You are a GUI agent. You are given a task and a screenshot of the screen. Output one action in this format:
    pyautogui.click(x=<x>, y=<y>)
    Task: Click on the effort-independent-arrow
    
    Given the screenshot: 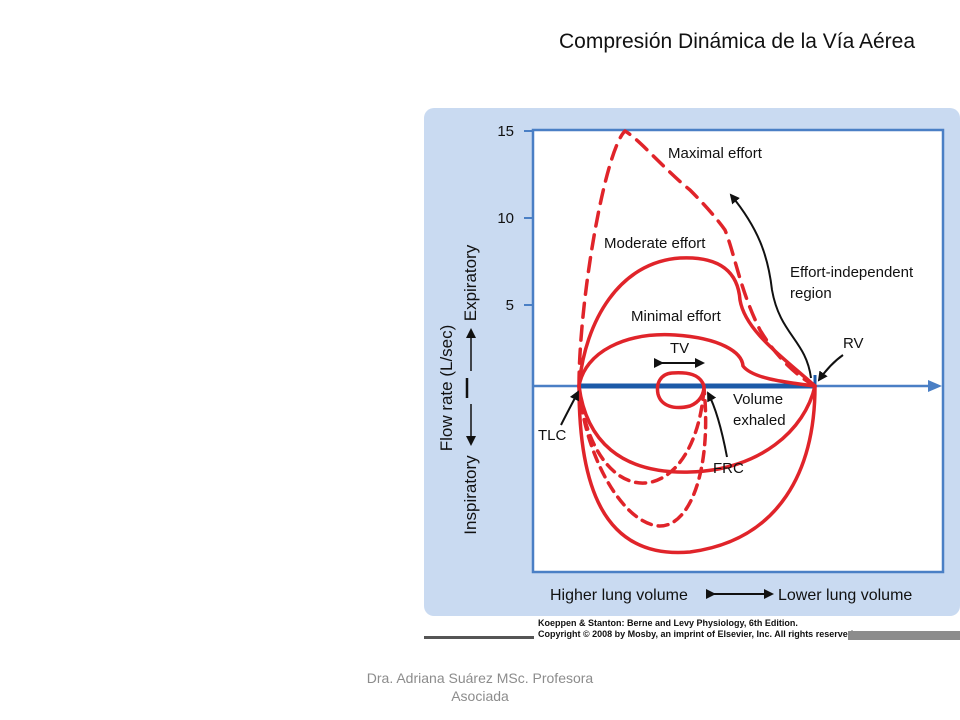 What is the action you would take?
    pyautogui.click(x=770, y=286)
    